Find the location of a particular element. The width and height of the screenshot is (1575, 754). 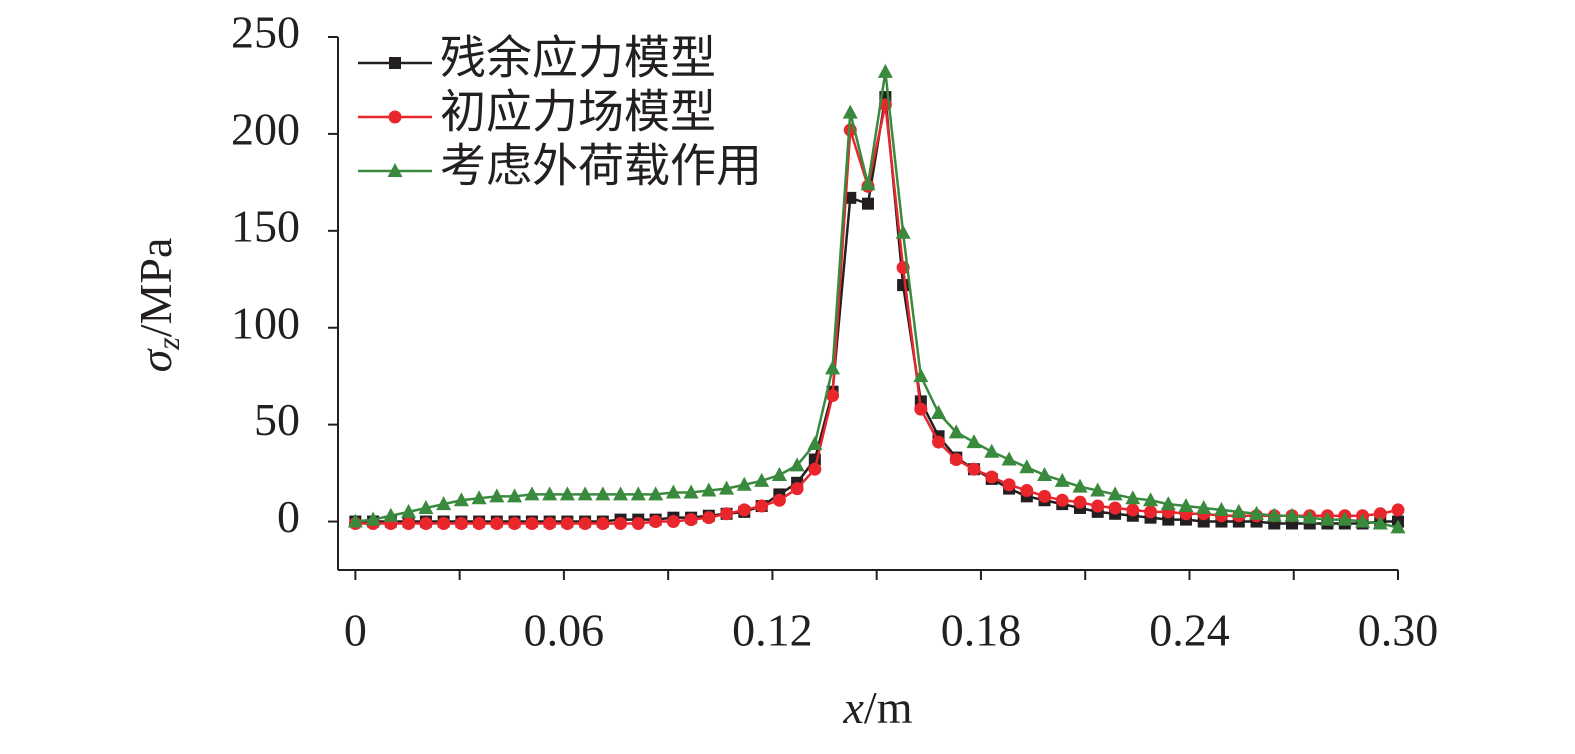

x-tick-label: 0.18 is located at coordinates (981, 630).